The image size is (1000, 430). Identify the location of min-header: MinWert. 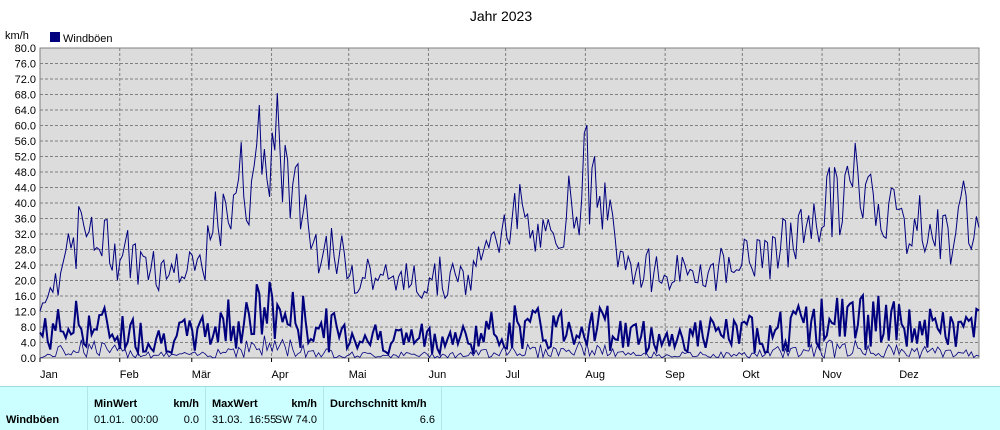
(116, 404).